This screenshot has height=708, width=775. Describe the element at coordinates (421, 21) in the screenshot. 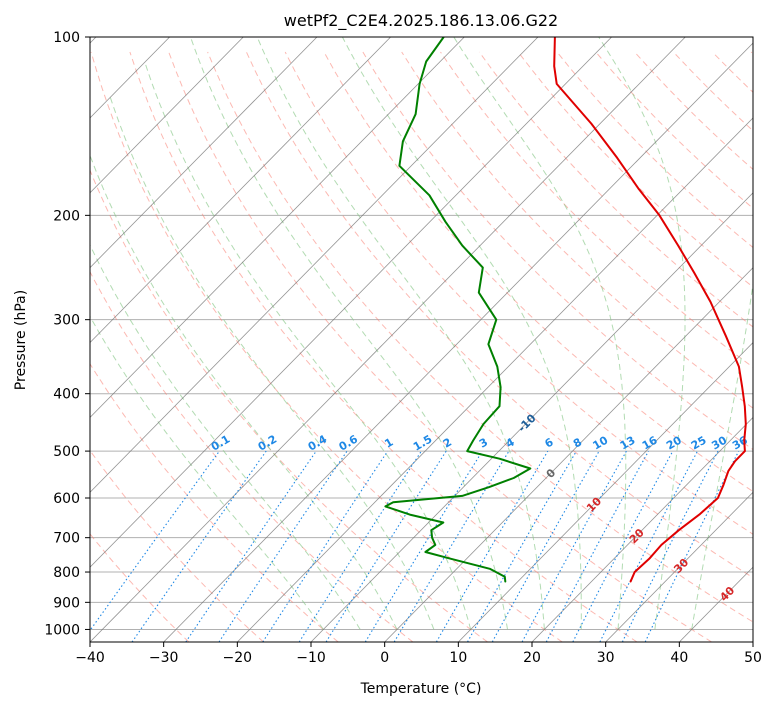

I see `chart-title: wetPf2_C2E4.2025.186.13.06.G22` at that location.